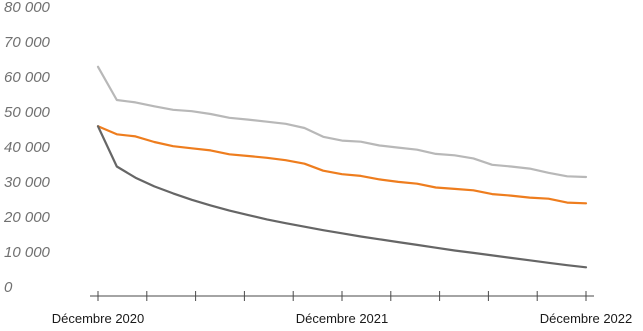 This screenshot has width=643, height=331. What do you see at coordinates (27, 77) in the screenshot?
I see `y-tick-label: 60 000` at bounding box center [27, 77].